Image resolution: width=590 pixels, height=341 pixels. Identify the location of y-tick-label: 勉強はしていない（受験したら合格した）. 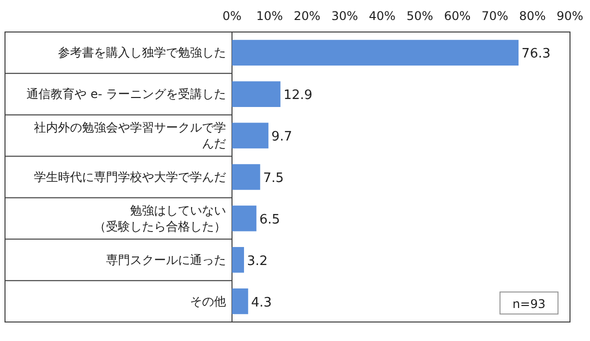
(160, 218).